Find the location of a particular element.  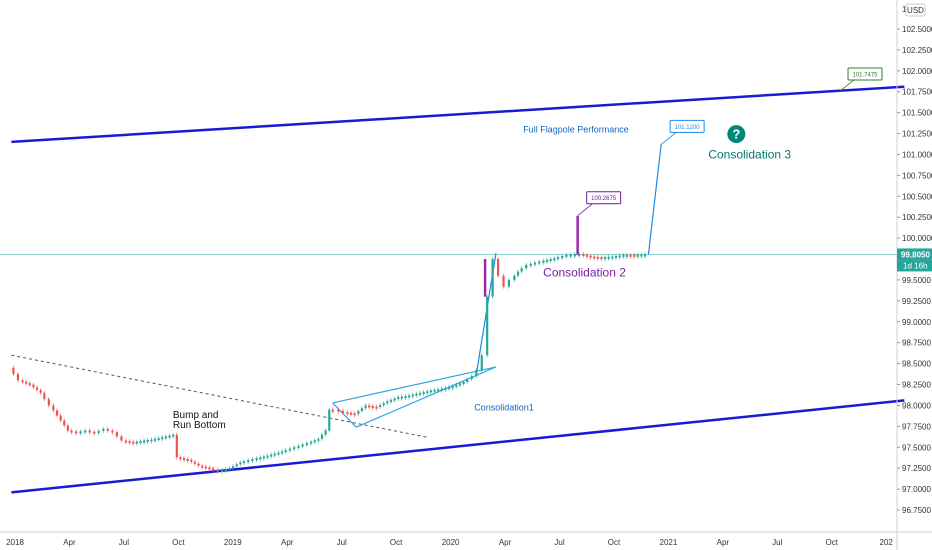

question-icon is located at coordinates (736, 134).